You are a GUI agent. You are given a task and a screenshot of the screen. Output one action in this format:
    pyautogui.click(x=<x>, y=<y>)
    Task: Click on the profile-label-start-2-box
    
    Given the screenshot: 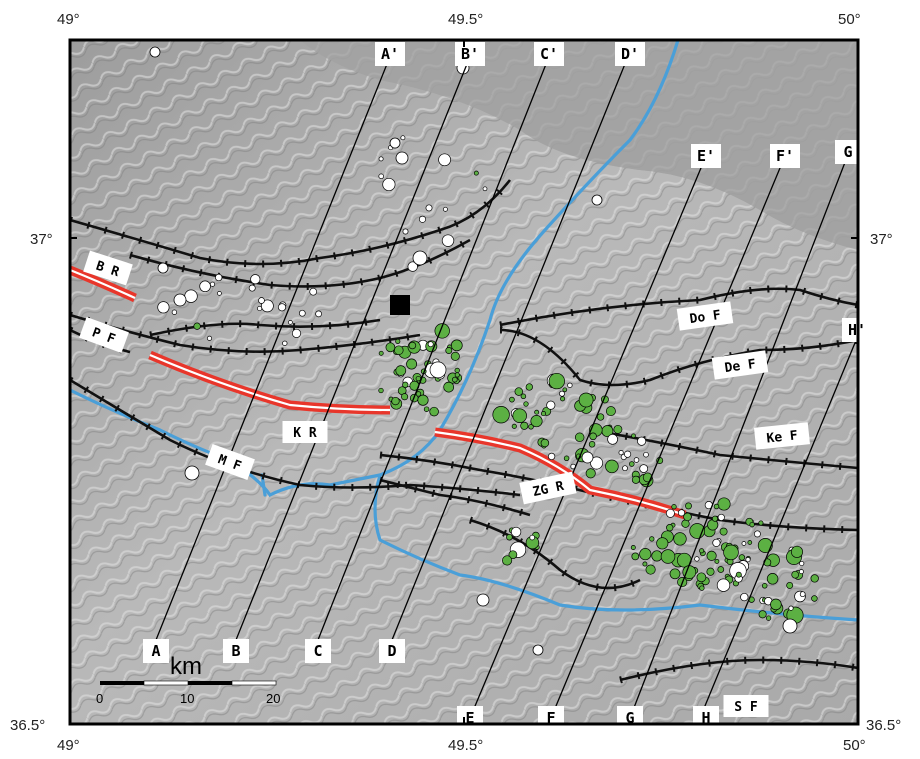 What is the action you would take?
    pyautogui.click(x=318, y=651)
    